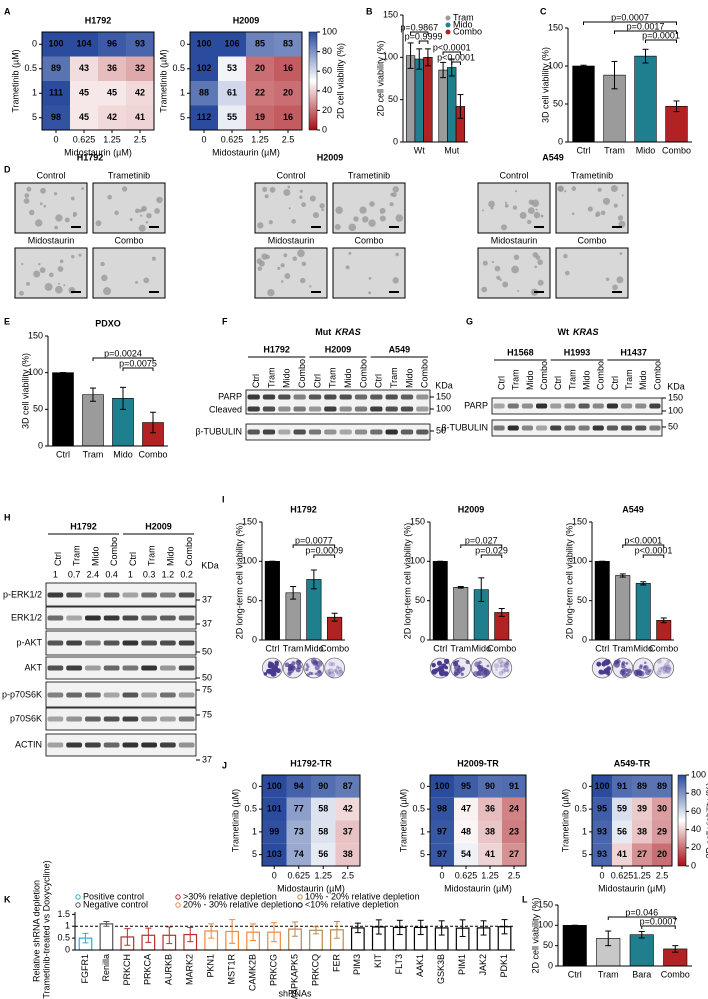 The image size is (708, 999). What do you see at coordinates (662, 809) in the screenshot?
I see `cell-label: 30` at bounding box center [662, 809].